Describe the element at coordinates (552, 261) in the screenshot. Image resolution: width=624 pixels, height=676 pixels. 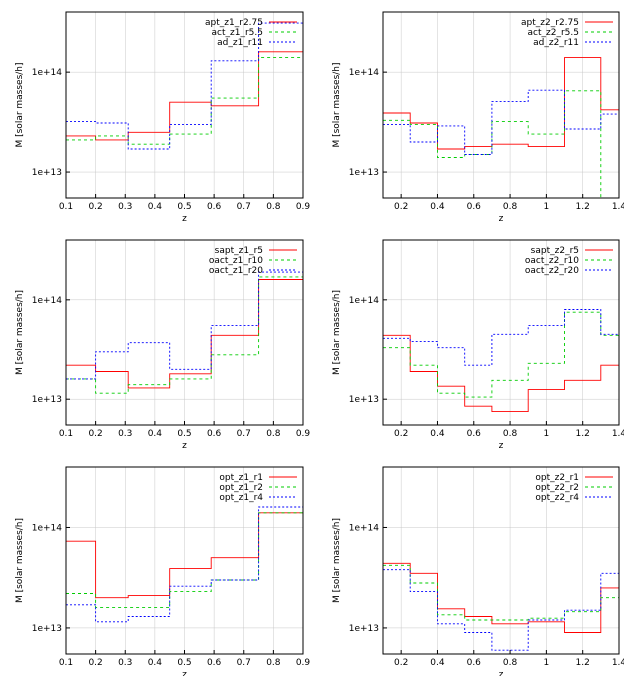
I see `legend-label-2: oact_z2_r10` at that location.